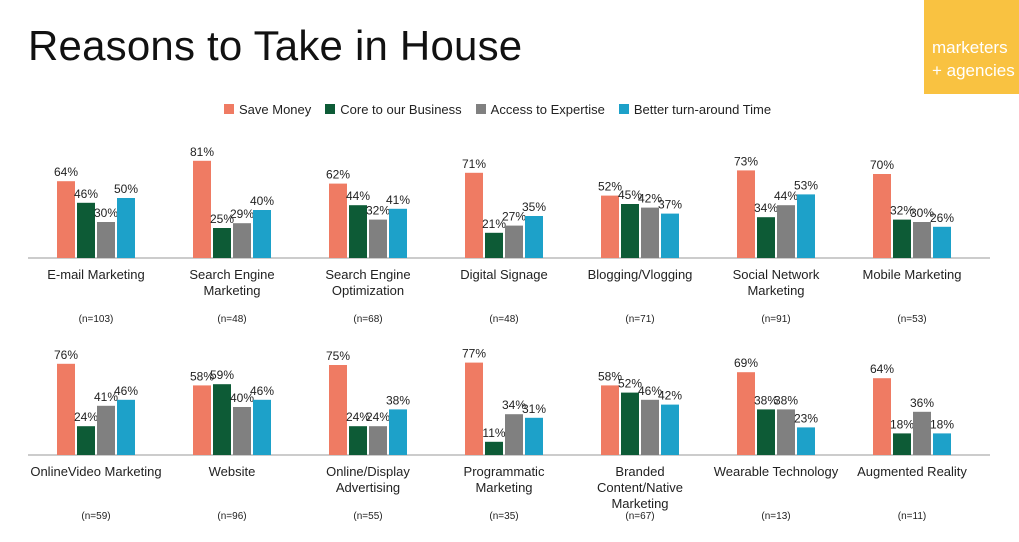  I want to click on data-label: 45%, so click(630, 195).